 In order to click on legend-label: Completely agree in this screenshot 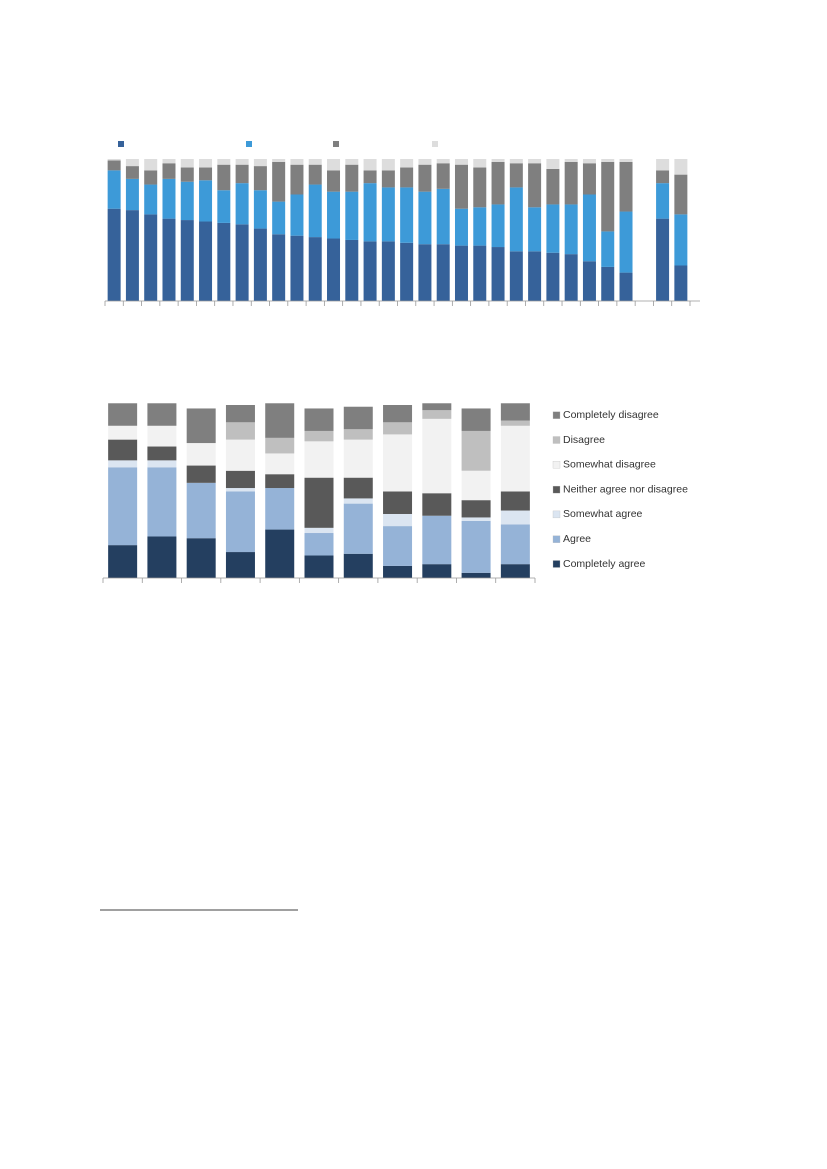, I will do `click(604, 564)`.